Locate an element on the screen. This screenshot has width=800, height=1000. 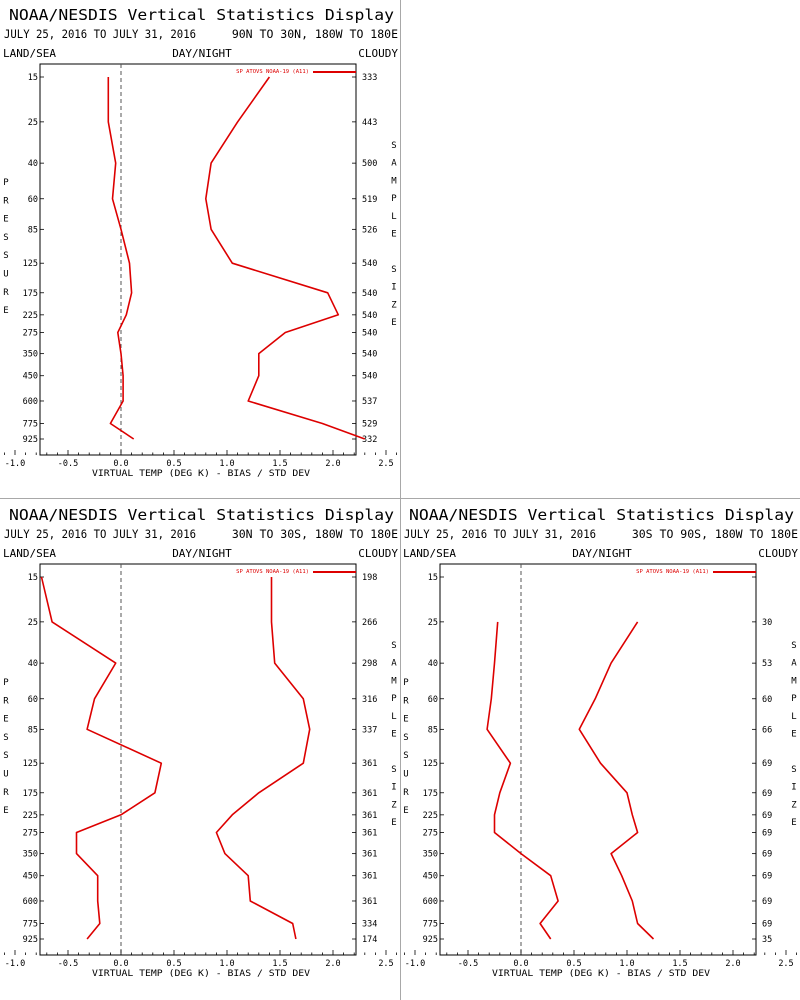
legend-label: SP ATOVS NOAA-19 (A11) is located at coordinates (272, 572).